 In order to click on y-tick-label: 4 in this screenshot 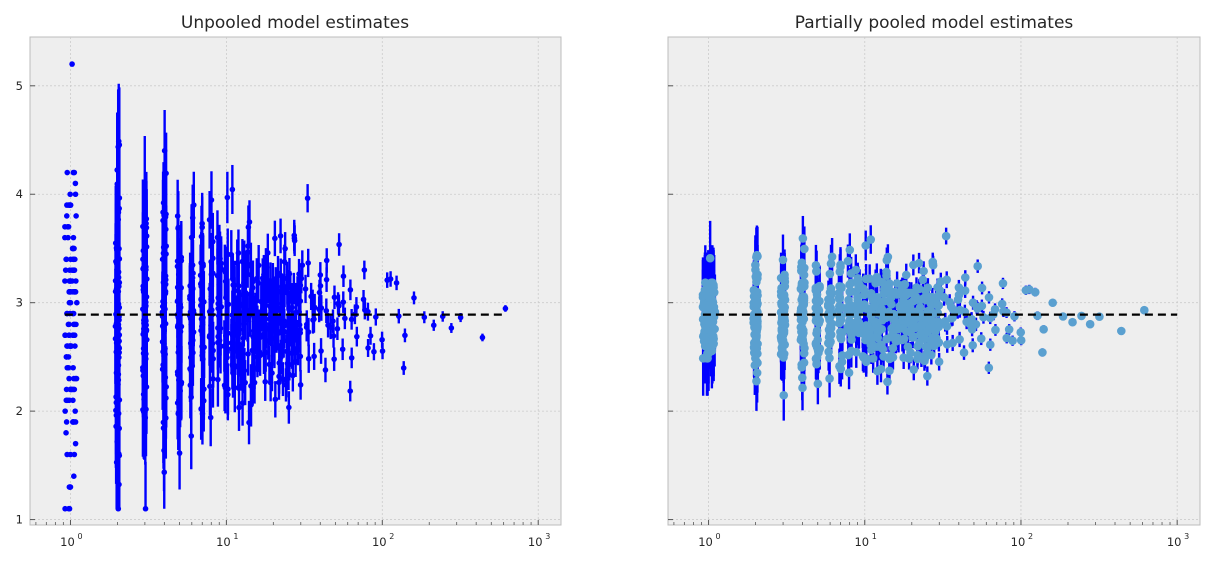, I will do `click(19, 194)`.